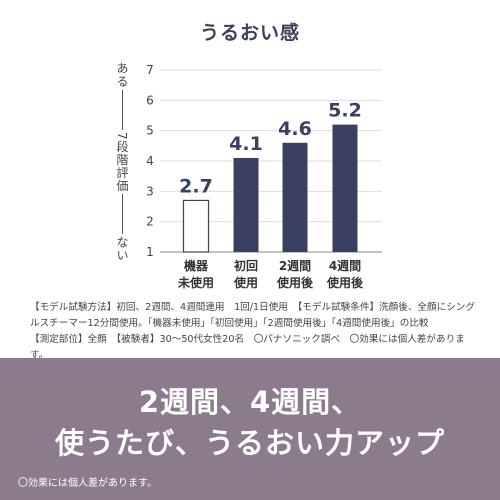 This screenshot has height=500, width=500. I want to click on y-tick-label: 3, so click(150, 191).